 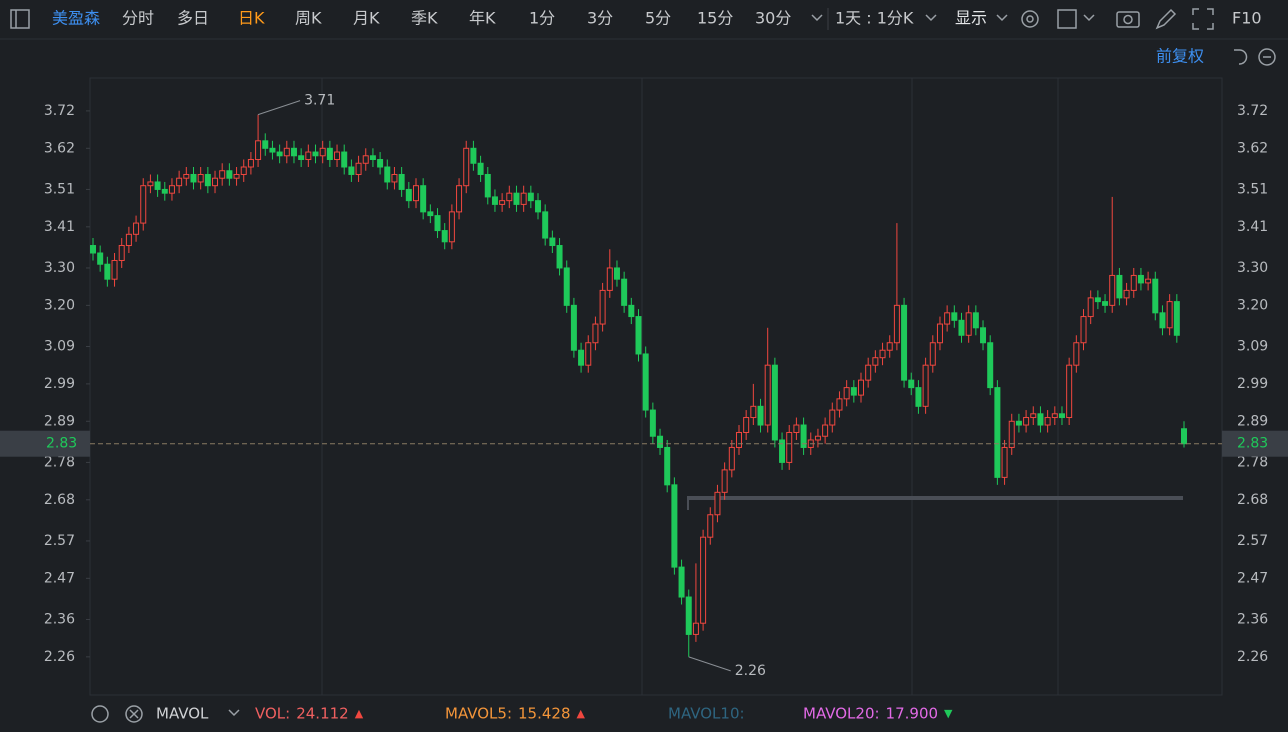 I want to click on sidebar-toggle, so click(x=20, y=19).